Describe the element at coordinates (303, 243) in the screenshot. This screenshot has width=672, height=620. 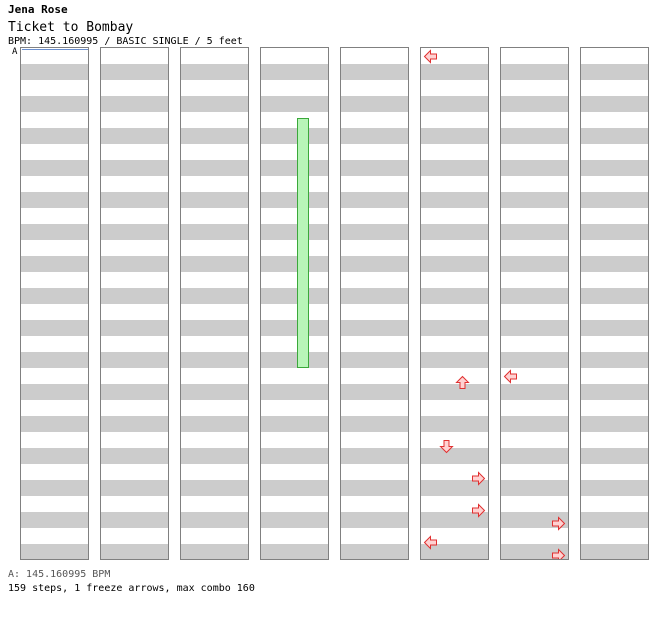
I see `freeze-arrow-hold` at that location.